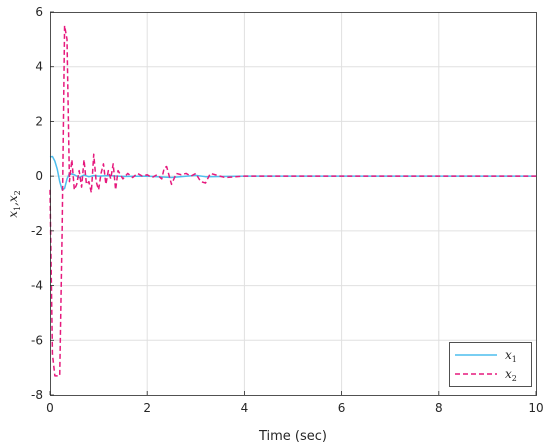  Describe the element at coordinates (37, 395) in the screenshot. I see `y-tick-label: -8` at that location.